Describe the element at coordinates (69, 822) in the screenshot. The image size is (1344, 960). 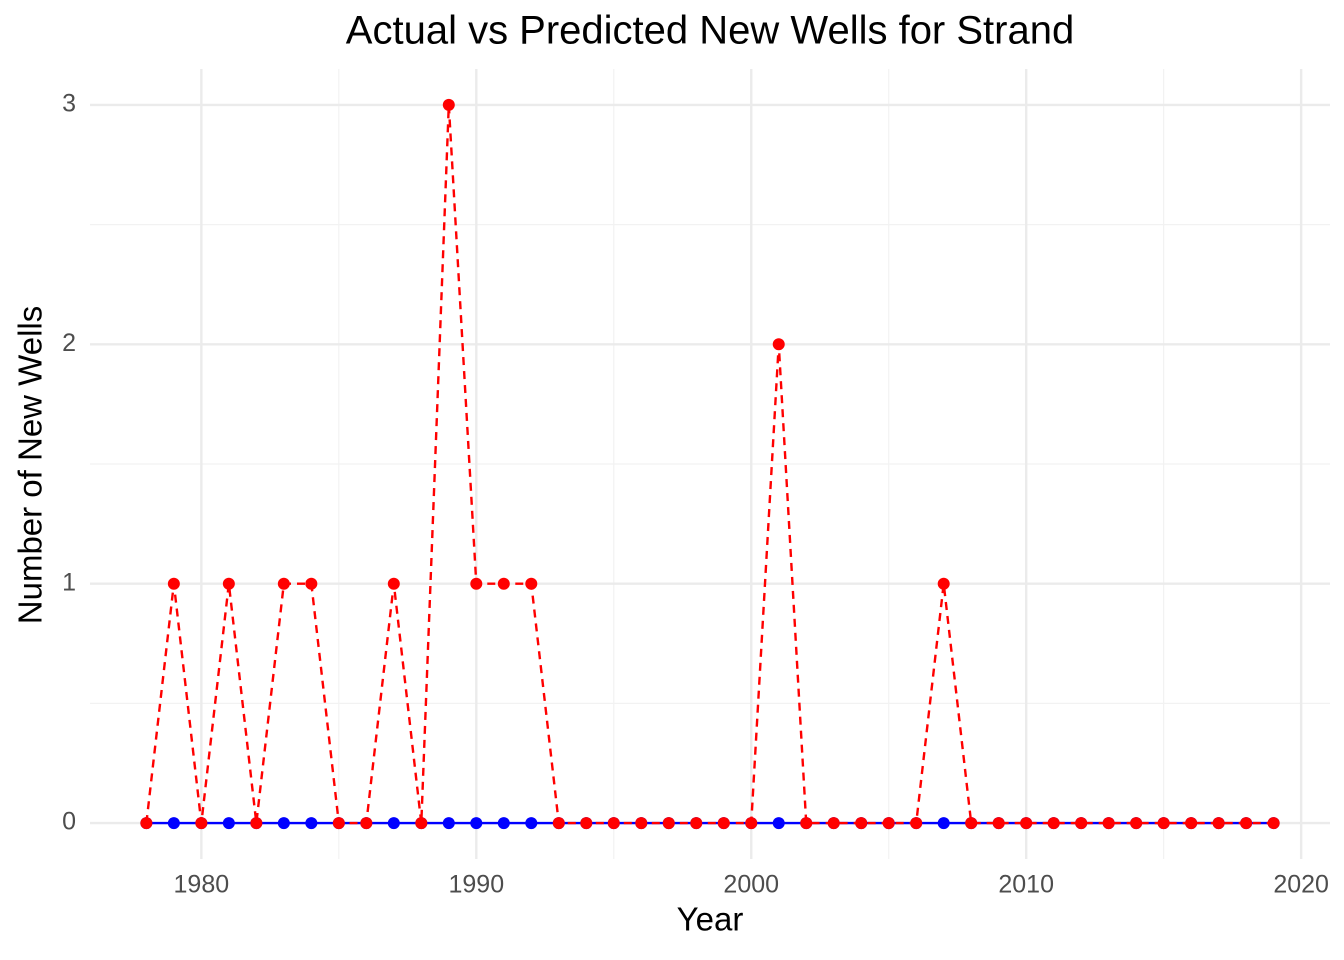
I see `y-tick-label: 0` at that location.